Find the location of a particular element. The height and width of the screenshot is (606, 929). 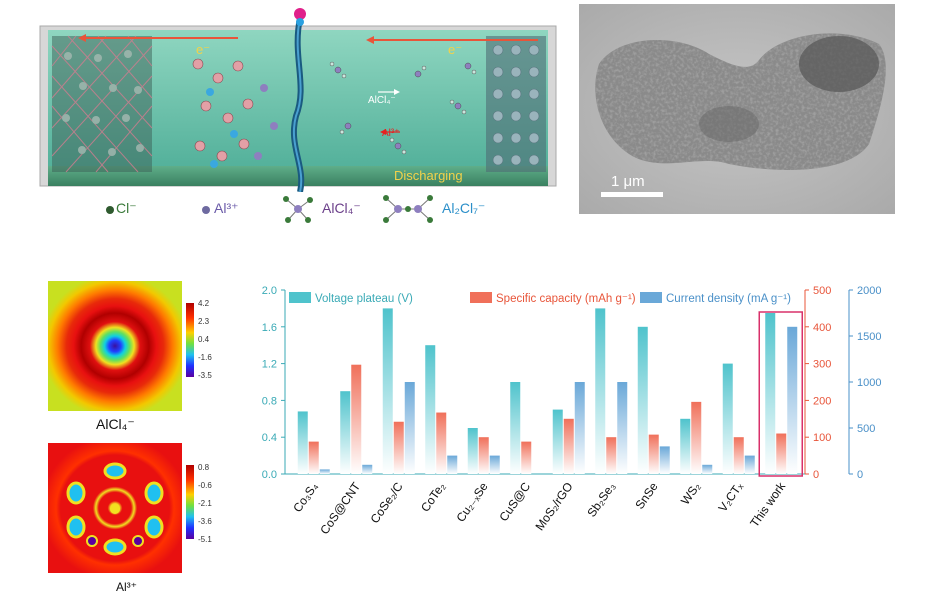

current-tick-label: 1500 is located at coordinates (869, 337).